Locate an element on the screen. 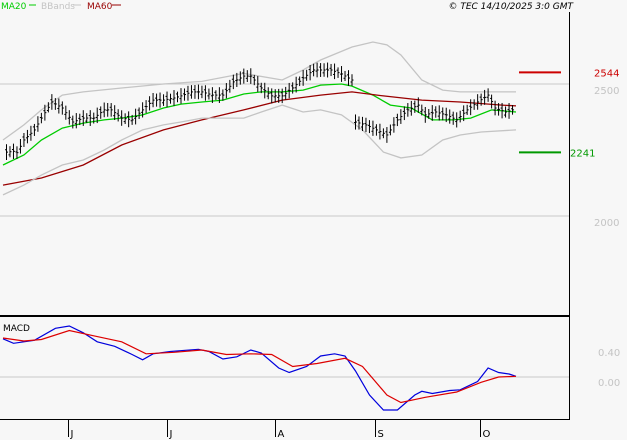  x-tick-label: O is located at coordinates (487, 434).